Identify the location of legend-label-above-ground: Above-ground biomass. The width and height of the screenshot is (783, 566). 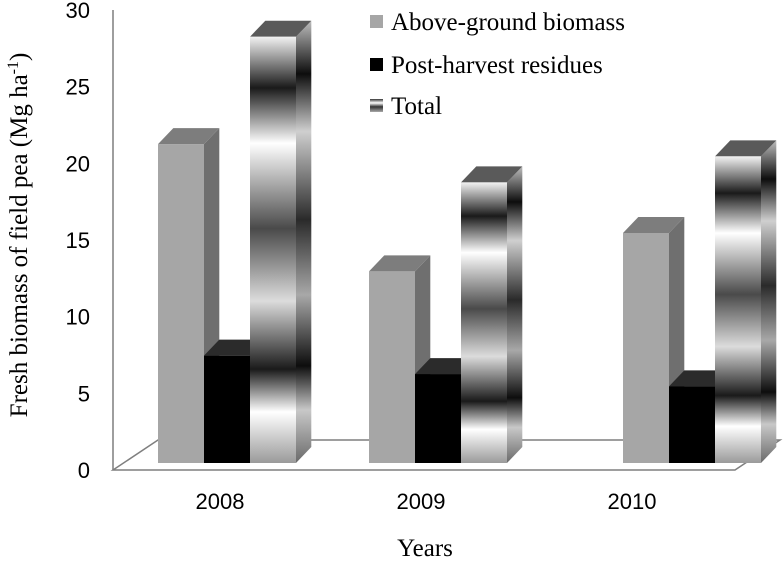
(508, 22).